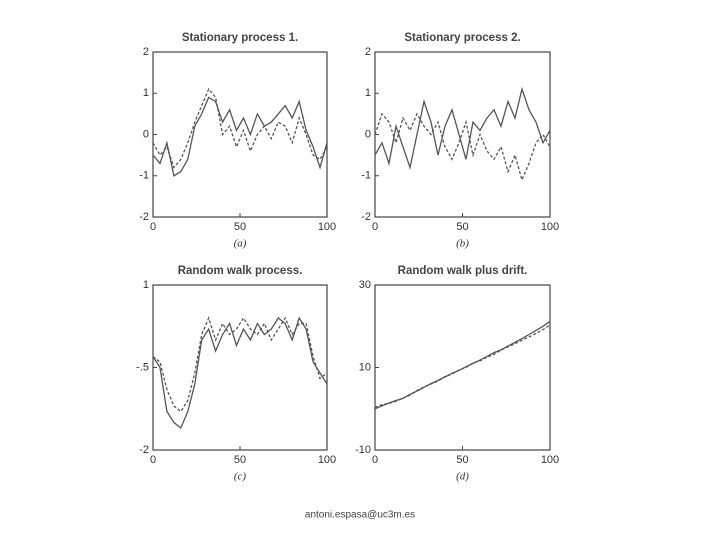  What do you see at coordinates (463, 271) in the screenshot?
I see `chart-title: Random walk plus drift.` at bounding box center [463, 271].